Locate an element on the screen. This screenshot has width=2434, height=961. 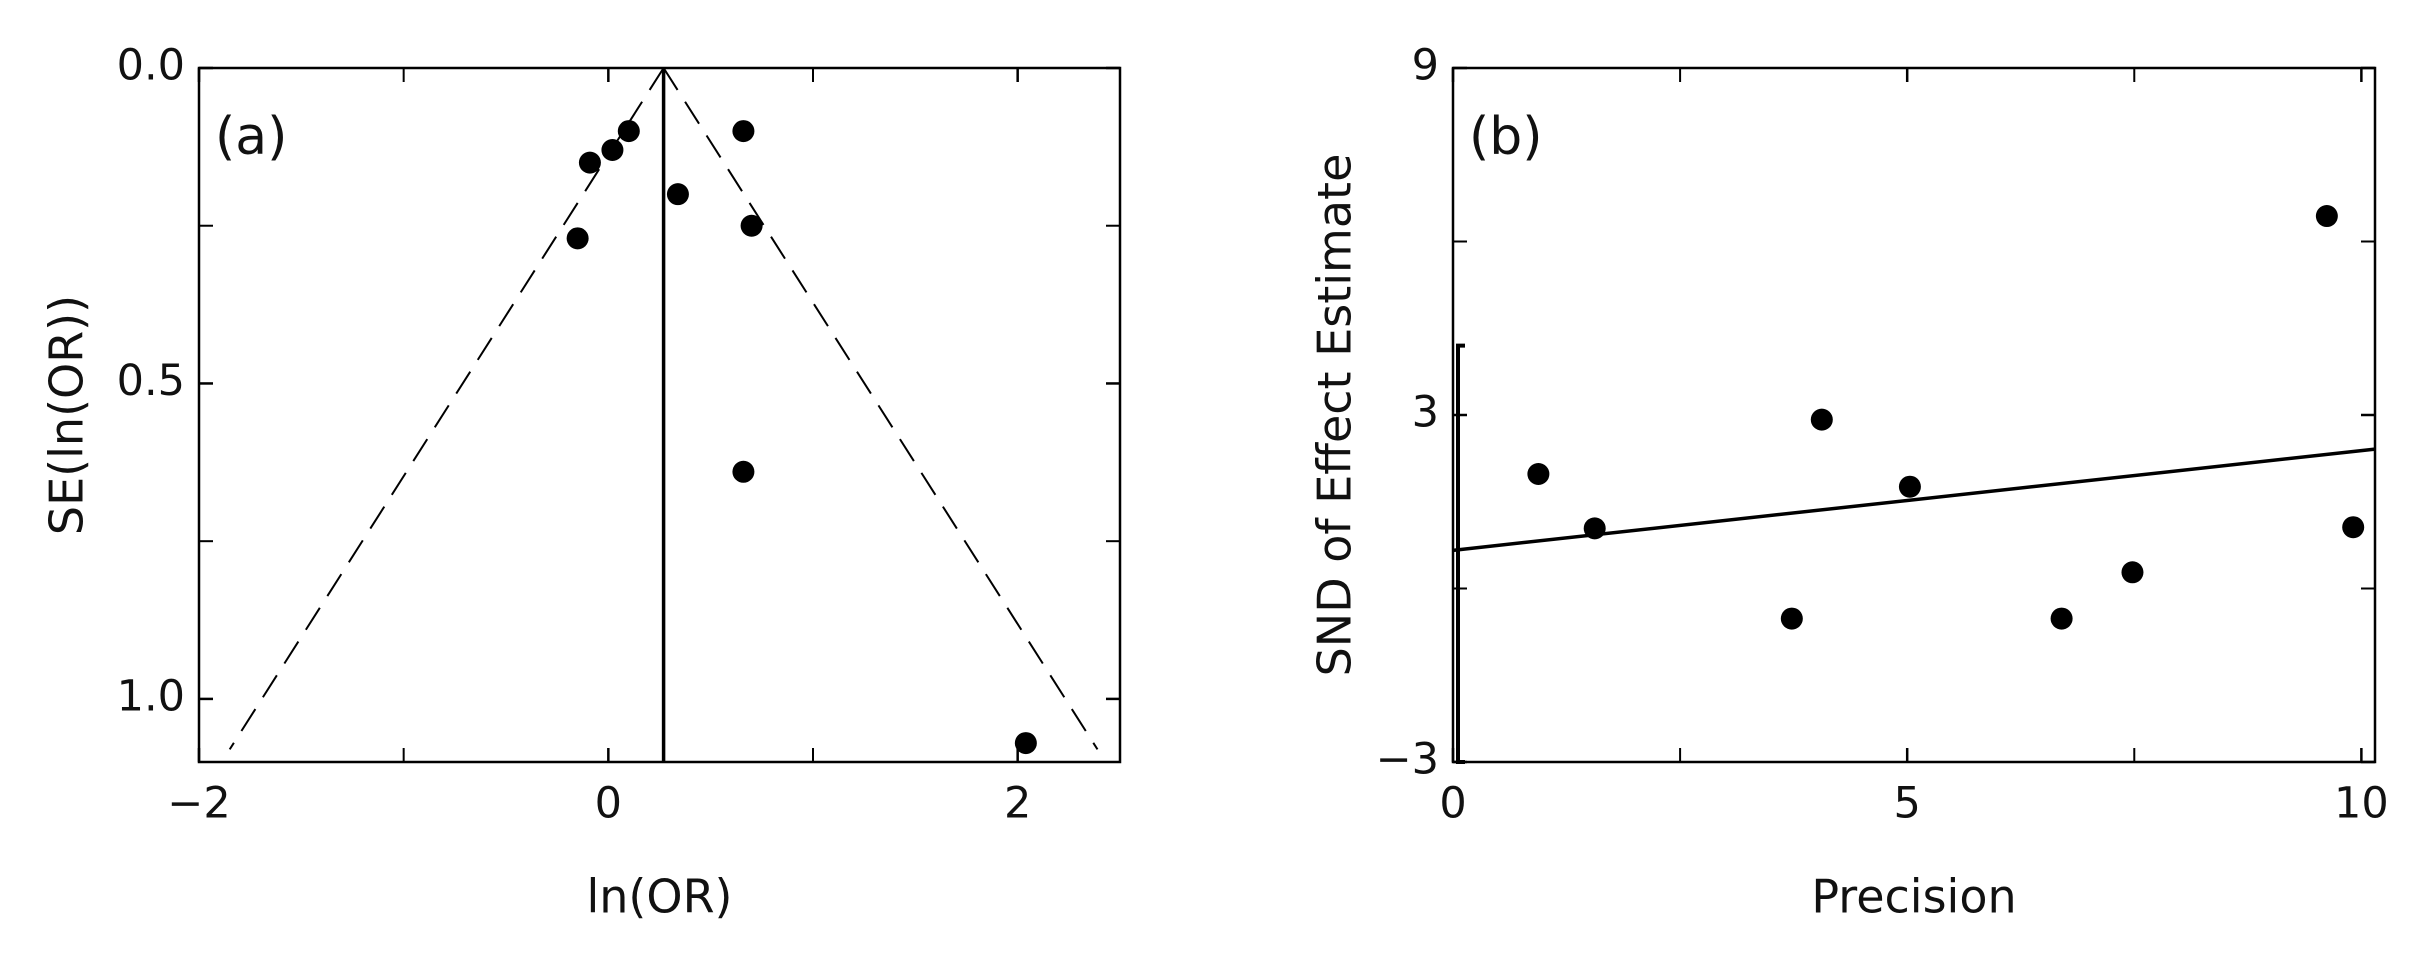
x-axis-title: ln(OR) is located at coordinates (660, 897).